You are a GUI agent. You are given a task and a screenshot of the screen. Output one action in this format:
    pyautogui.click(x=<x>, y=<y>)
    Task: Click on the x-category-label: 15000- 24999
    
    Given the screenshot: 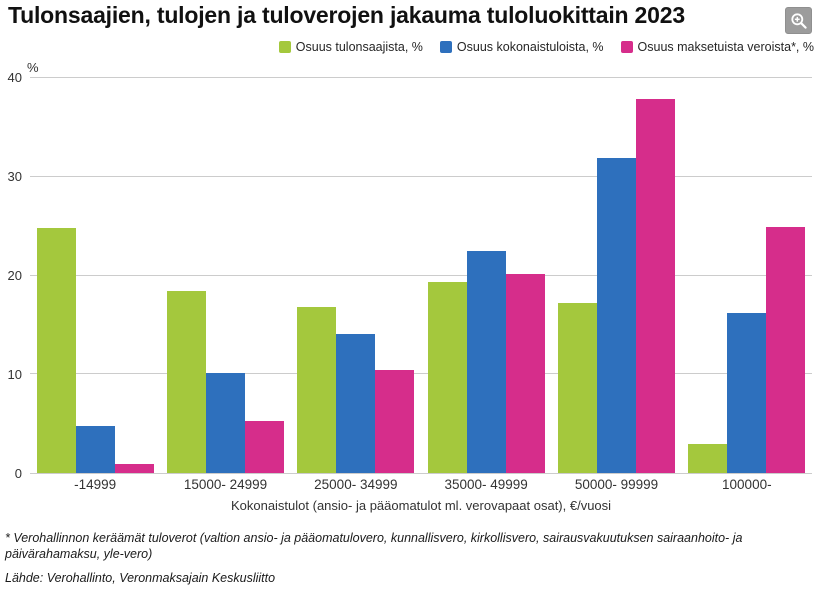 What is the action you would take?
    pyautogui.click(x=225, y=484)
    